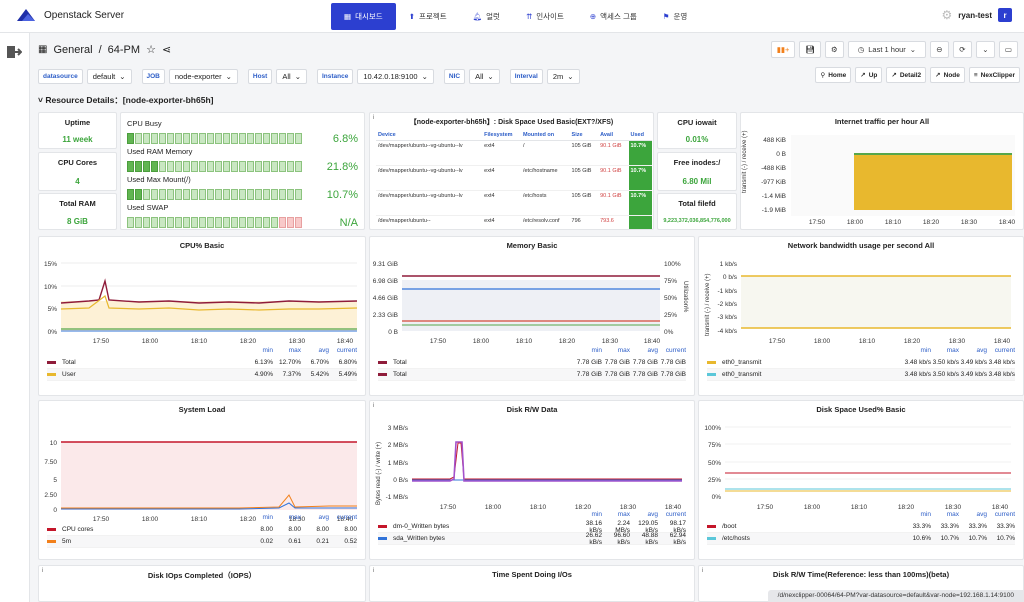 The width and height of the screenshot is (1024, 602). Describe the element at coordinates (584, 135) in the screenshot. I see `column-header: Size` at that location.